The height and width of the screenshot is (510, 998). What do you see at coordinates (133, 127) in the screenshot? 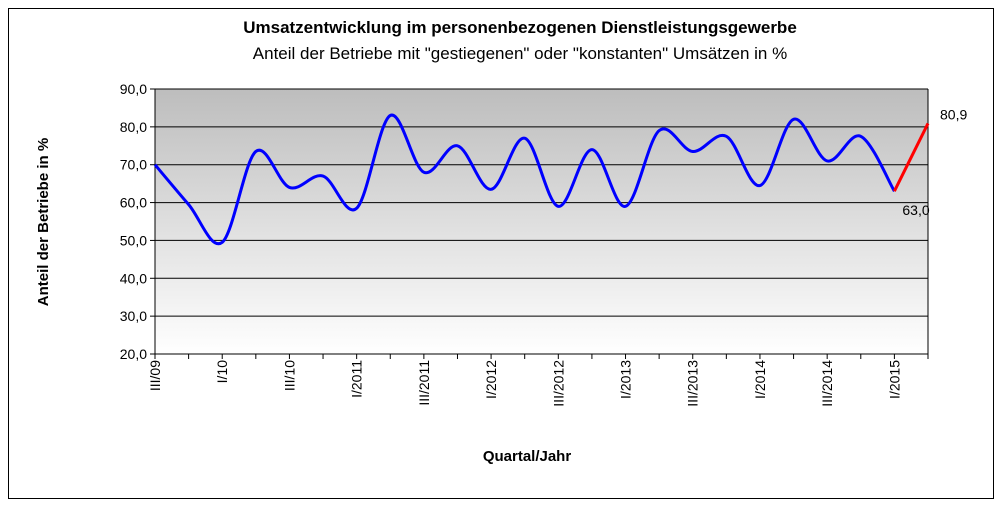
I see `y-tick-label: 80,0` at bounding box center [133, 127].